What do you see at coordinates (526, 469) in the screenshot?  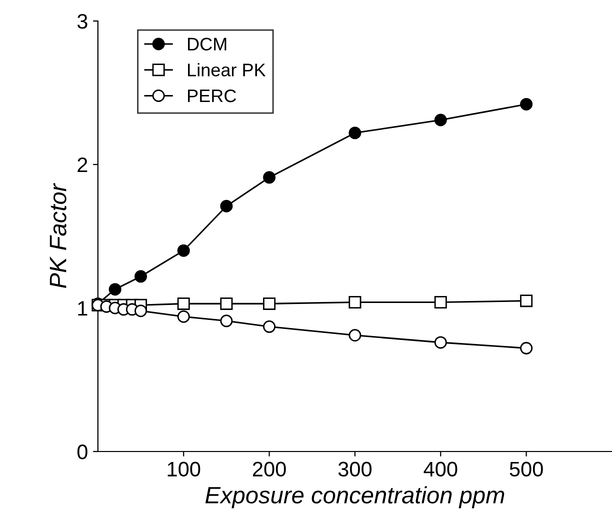 I see `x-tick-label: 500` at bounding box center [526, 469].